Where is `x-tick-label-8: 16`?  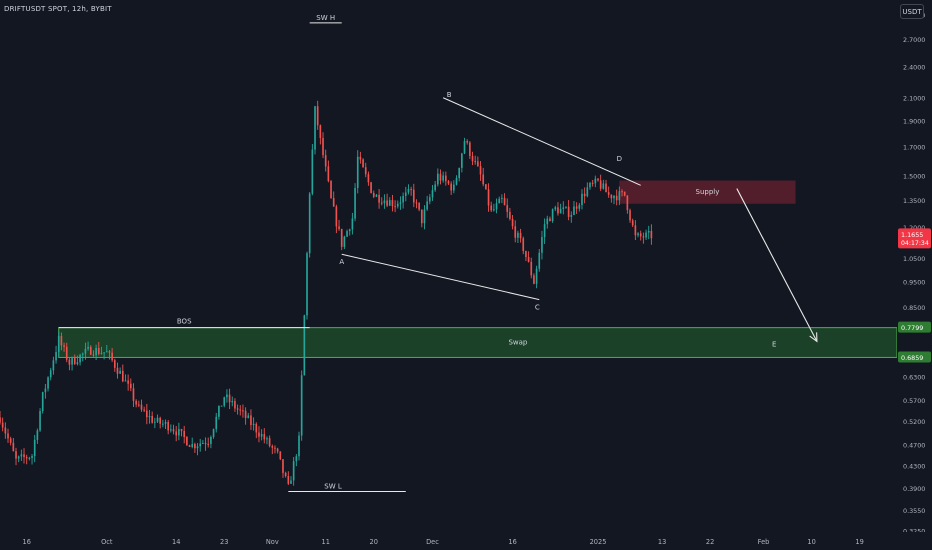
x-tick-label-8: 16 is located at coordinates (512, 542).